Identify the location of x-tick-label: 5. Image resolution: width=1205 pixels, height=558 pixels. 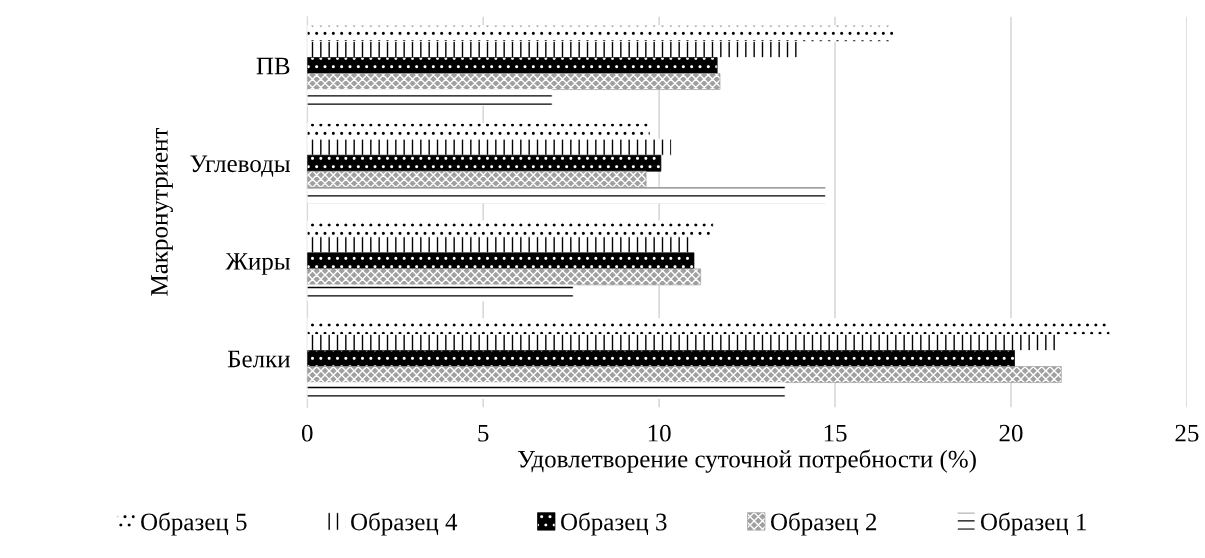
(483, 433).